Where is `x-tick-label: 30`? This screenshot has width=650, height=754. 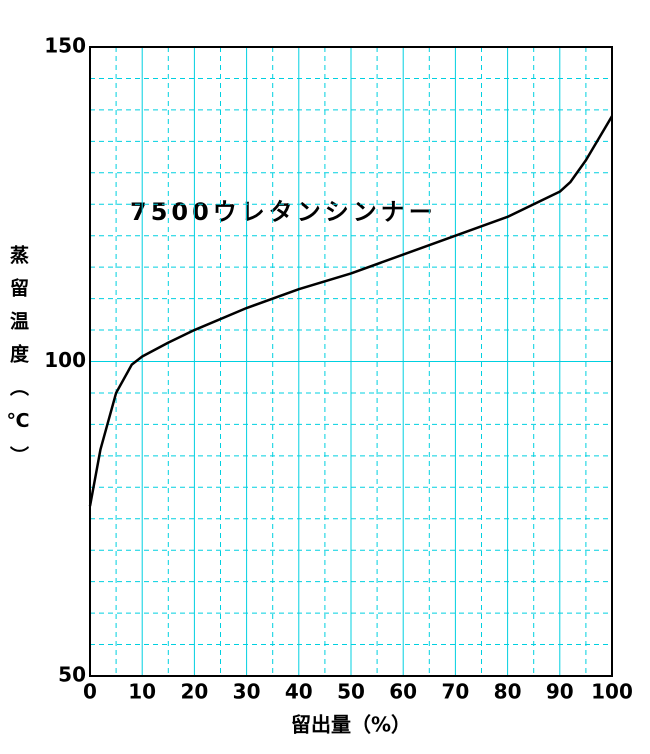 x-tick-label: 30 is located at coordinates (247, 692).